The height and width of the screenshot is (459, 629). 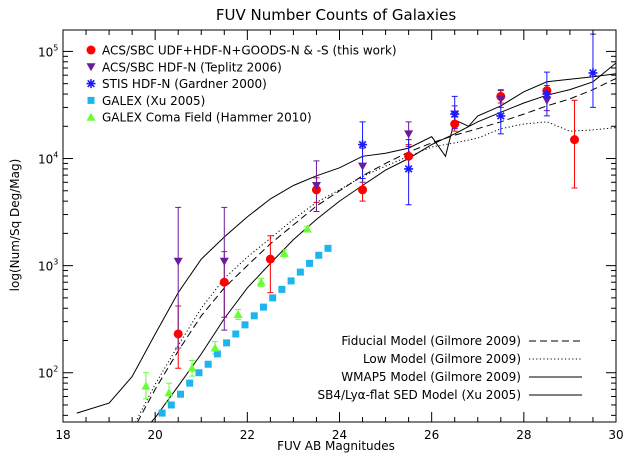 I want to click on x-axis-label: FUV AB Magnitudes, so click(x=336, y=446).